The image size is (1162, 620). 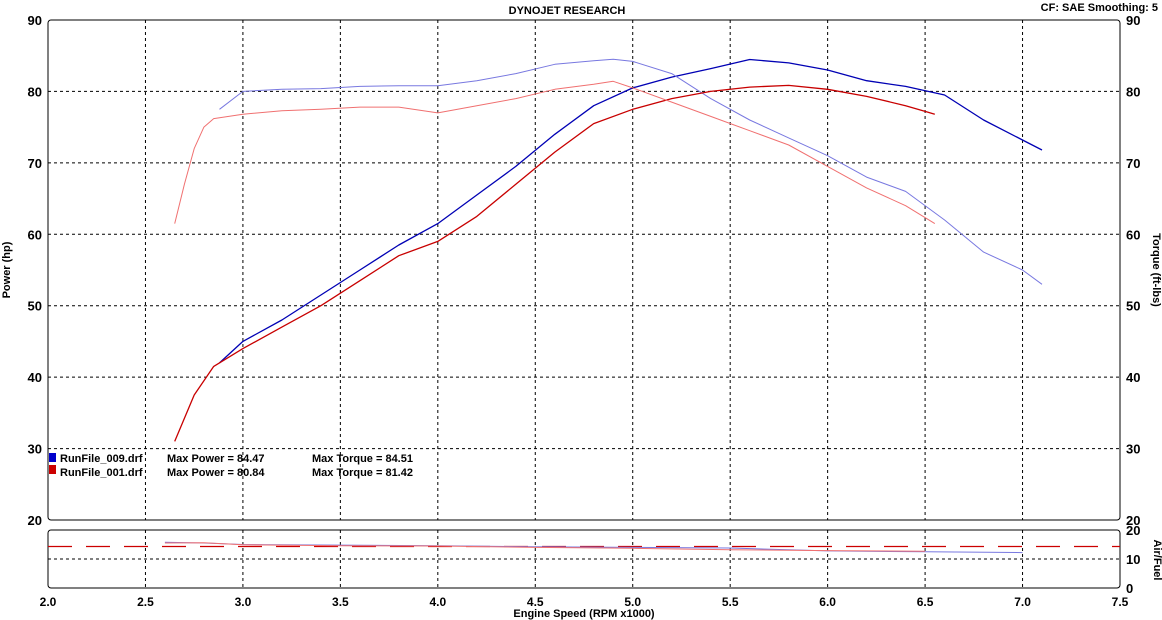 What do you see at coordinates (35, 520) in the screenshot?
I see `y-tick-label-left: 20` at bounding box center [35, 520].